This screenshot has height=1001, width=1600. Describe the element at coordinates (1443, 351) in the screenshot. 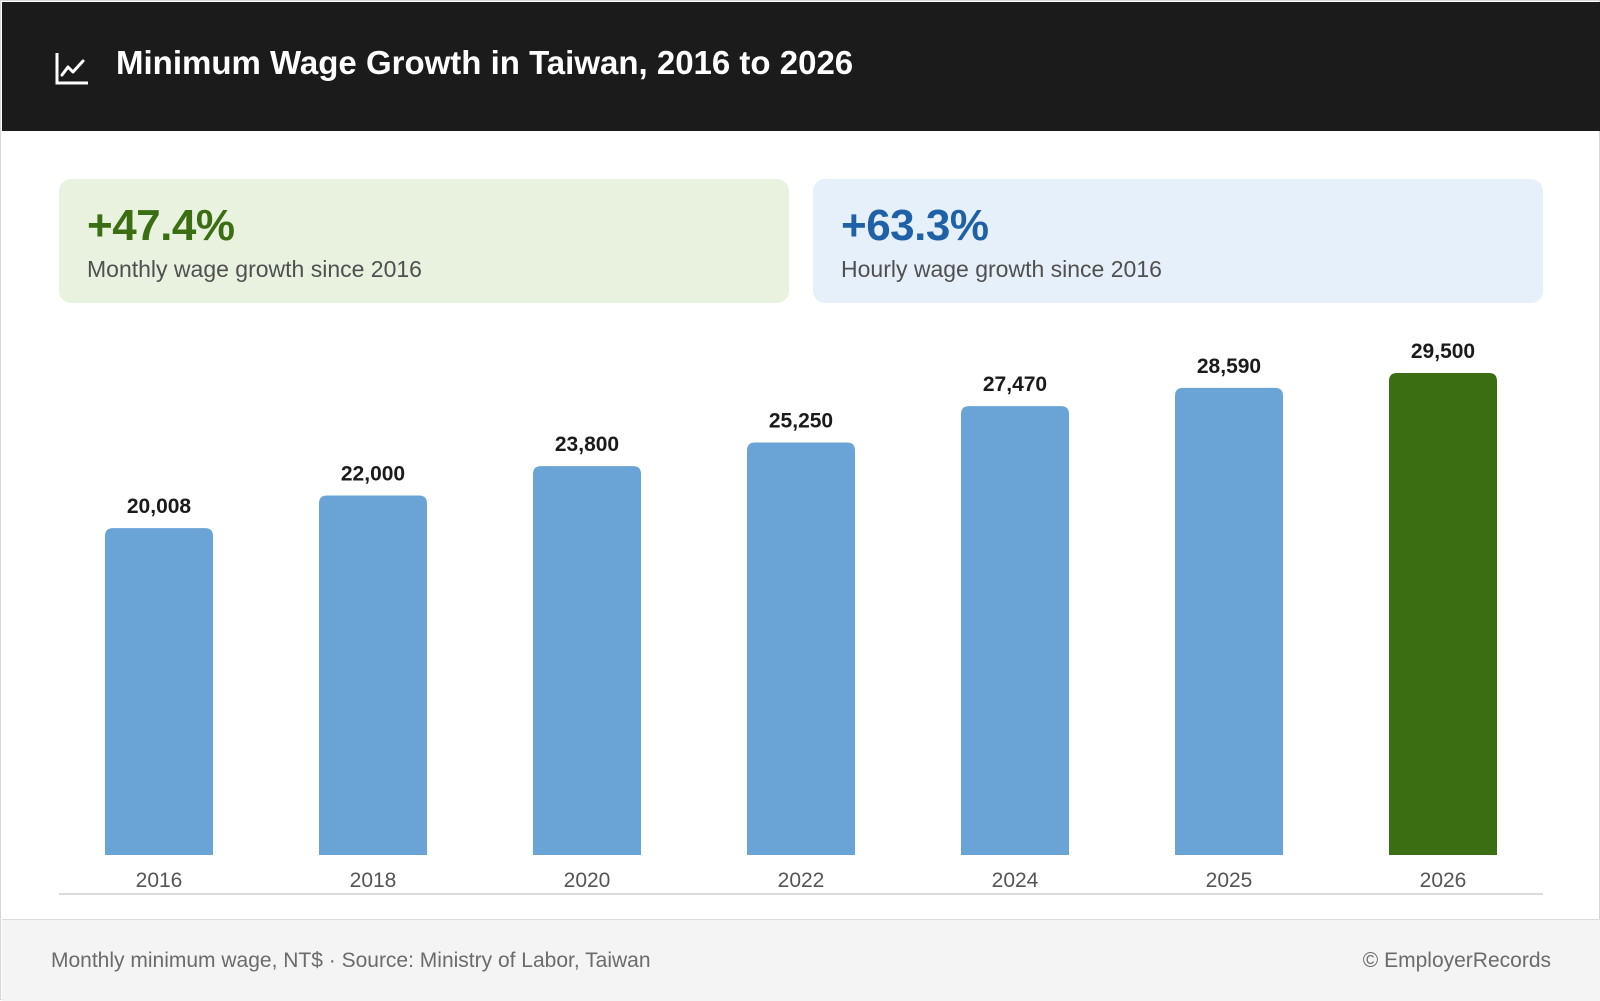

I see `data-label-2026: 29,500` at that location.